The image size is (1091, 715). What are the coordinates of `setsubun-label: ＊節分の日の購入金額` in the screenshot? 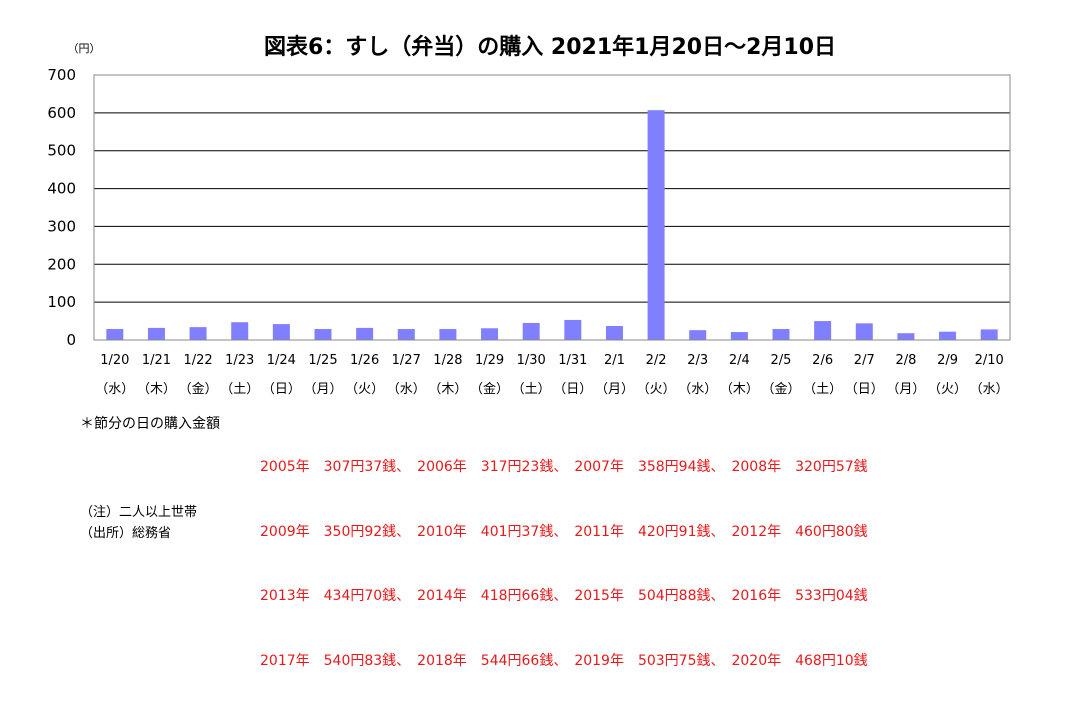 It's located at (150, 424).